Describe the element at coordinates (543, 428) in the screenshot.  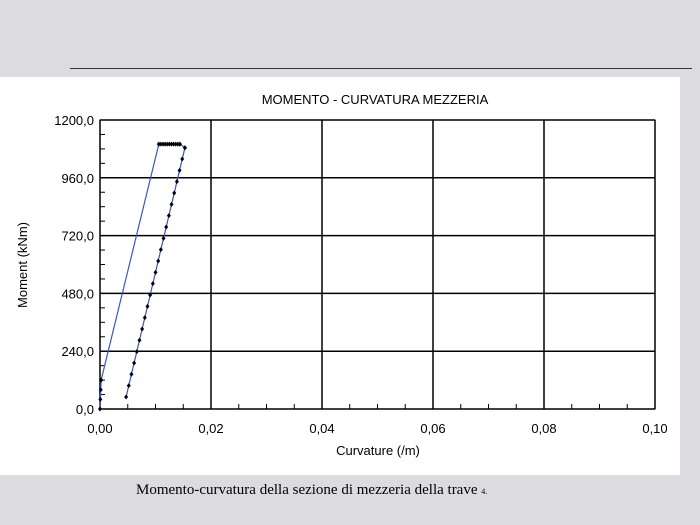
I see `x-tick-label: 0,08` at that location.